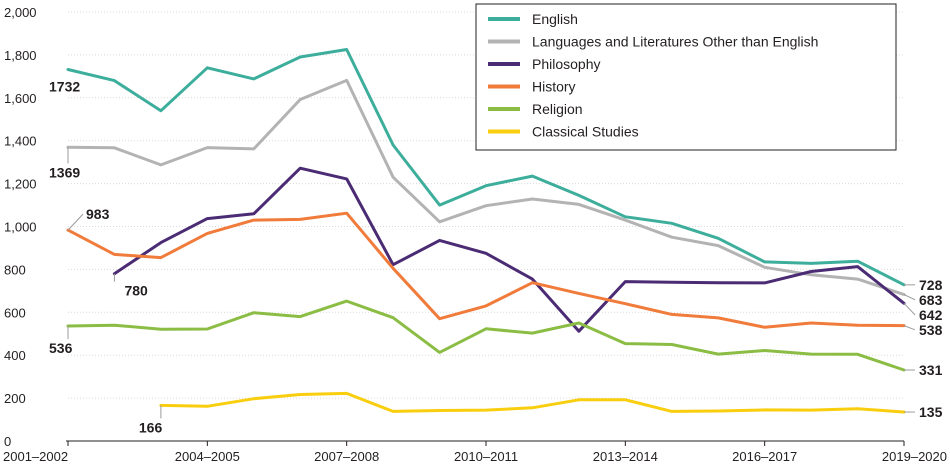 The image size is (950, 466). Describe the element at coordinates (20, 184) in the screenshot. I see `y-tick-label: 1,200` at that location.